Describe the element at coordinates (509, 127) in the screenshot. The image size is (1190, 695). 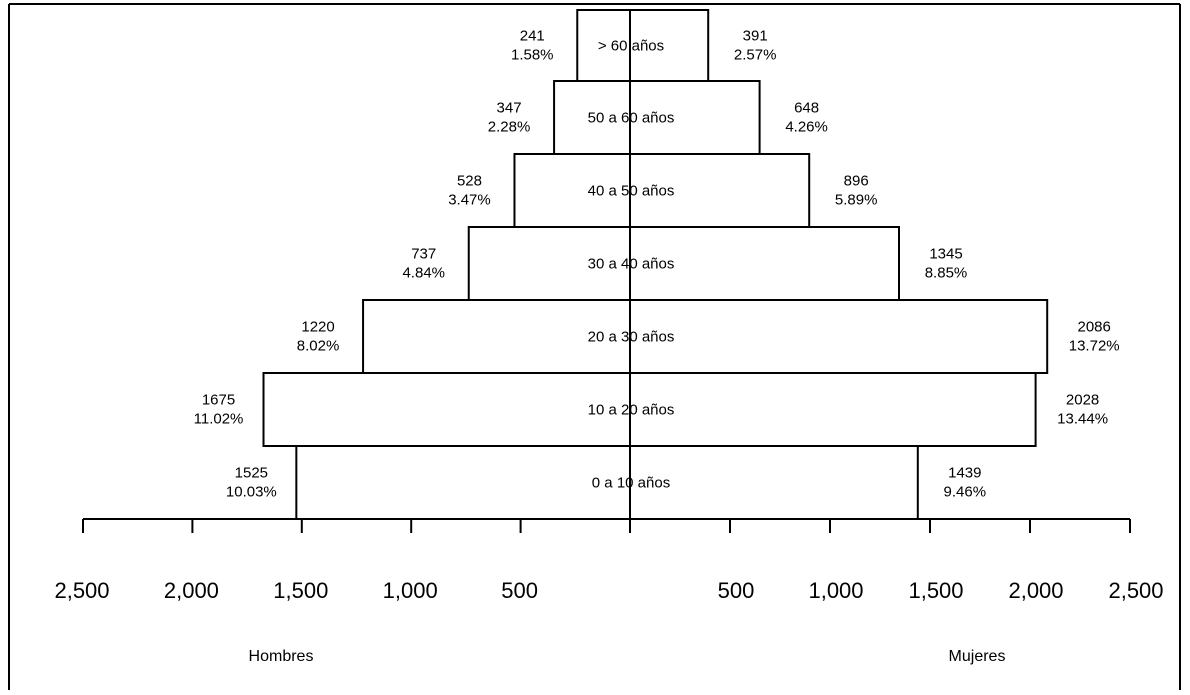
I see `data-label-hombres-percent: 2.28%` at that location.